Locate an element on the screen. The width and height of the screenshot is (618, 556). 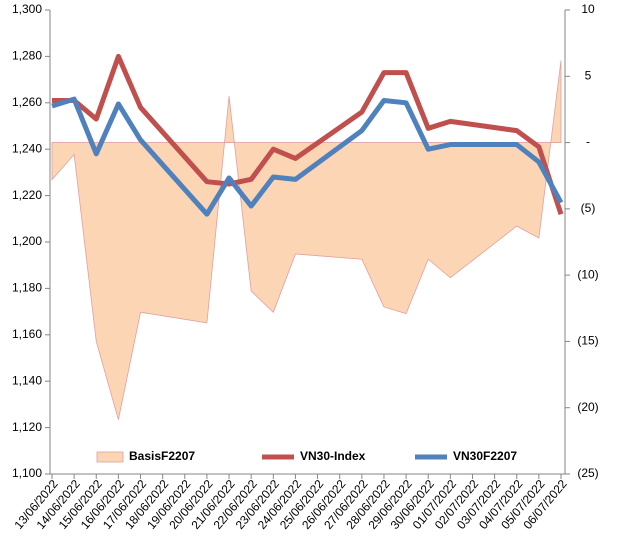
y-tick-label: 1,240 is located at coordinates (27, 148).